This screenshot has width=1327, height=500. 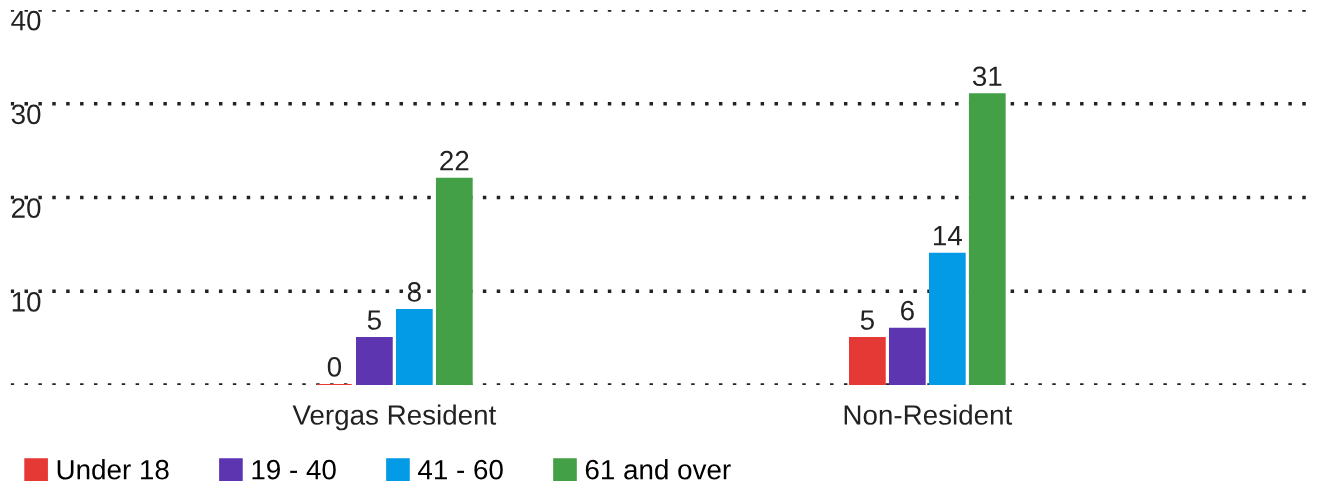 I want to click on x-tick-label: Non-Resident, so click(x=928, y=414).